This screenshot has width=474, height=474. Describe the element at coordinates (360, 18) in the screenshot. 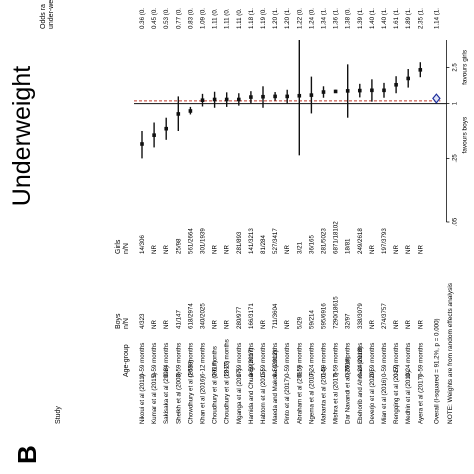

I see `odds-ratio-value: 1.39 (1.` at that location.